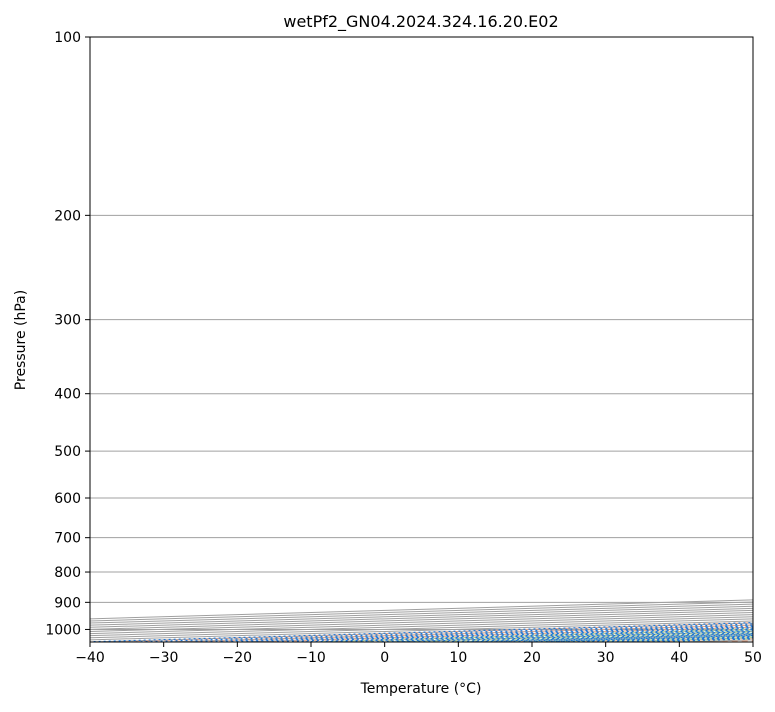  I want to click on y-axis-ticks: 100 200 300 400 500 600 700 800 900 1000, so click(67, 334).